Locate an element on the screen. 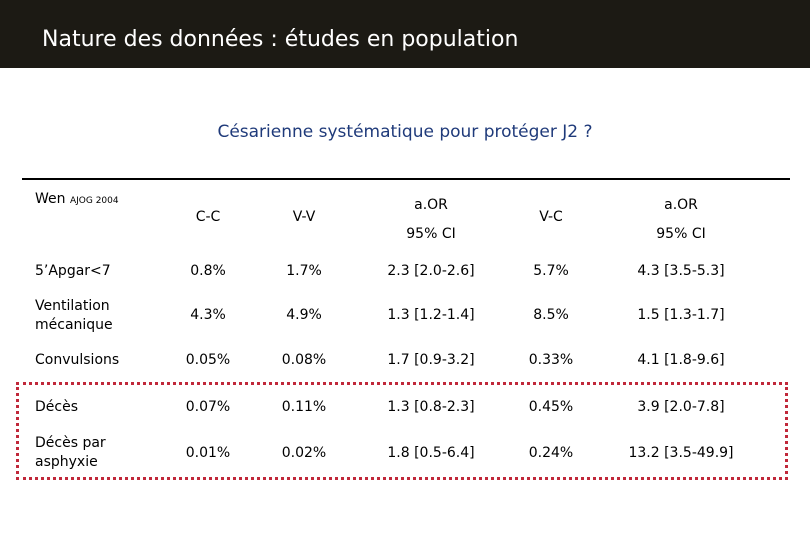  table-cell: 1.3 [0.8-2.3] is located at coordinates (431, 407).